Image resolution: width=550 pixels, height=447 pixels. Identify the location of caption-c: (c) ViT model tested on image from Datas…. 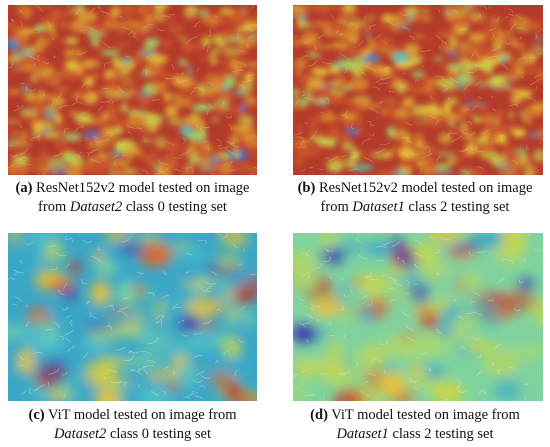
(132, 425).